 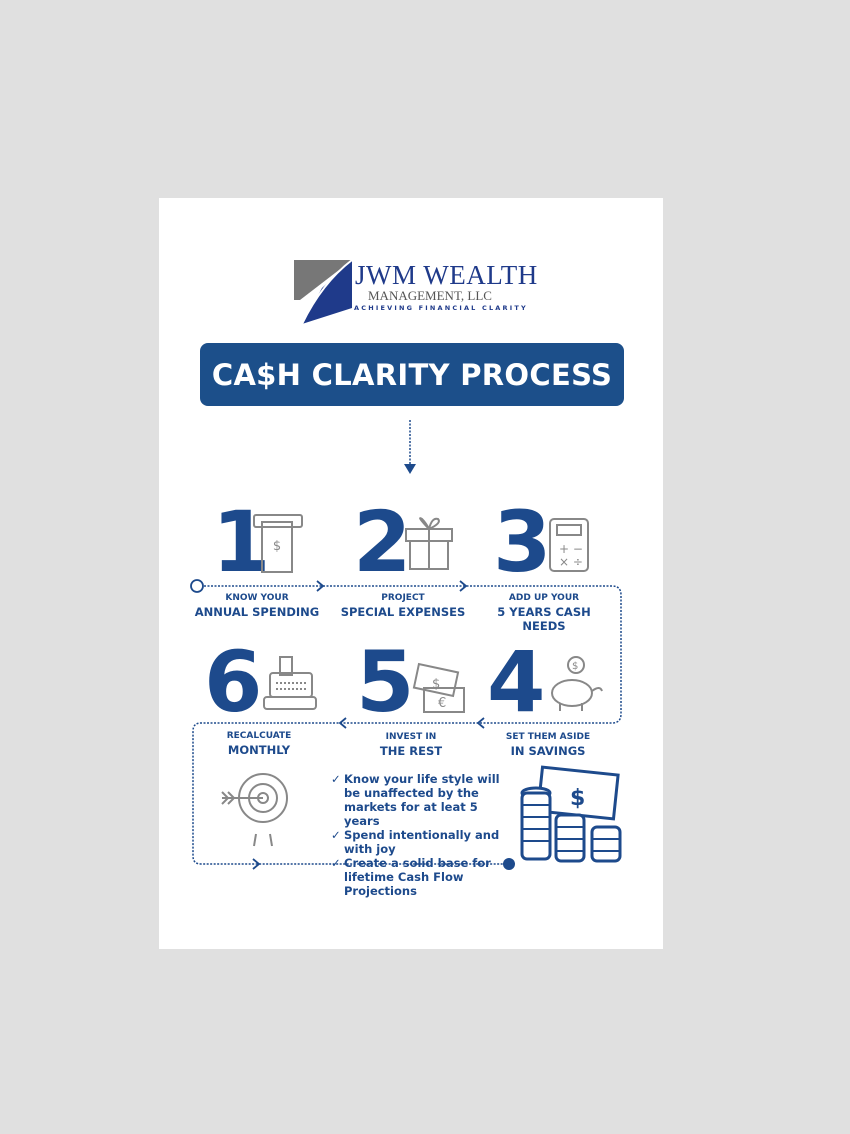 I want to click on piggy-bank-icon: $, so click(x=577, y=683).